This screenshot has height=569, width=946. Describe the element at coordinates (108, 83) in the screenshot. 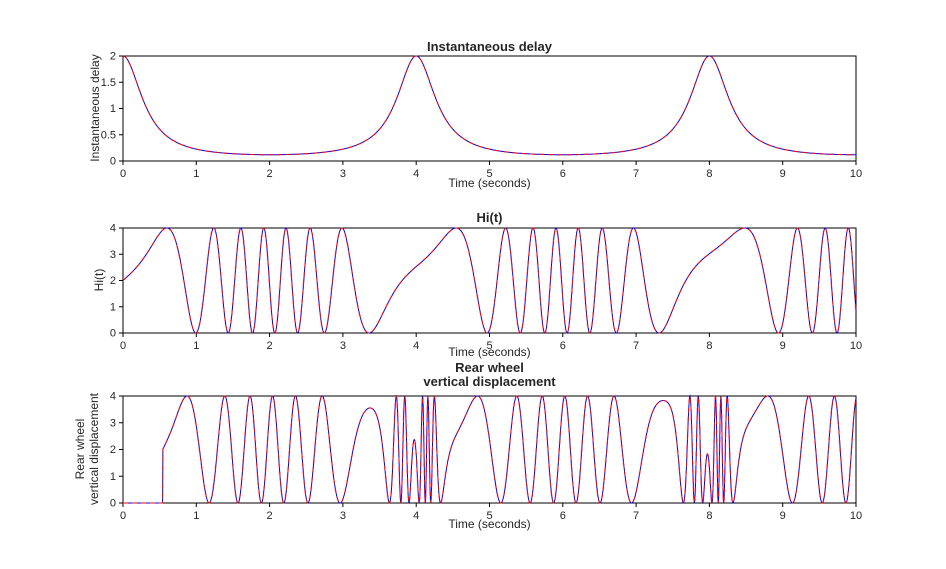

I see `y-tick-label: 1.5` at that location.